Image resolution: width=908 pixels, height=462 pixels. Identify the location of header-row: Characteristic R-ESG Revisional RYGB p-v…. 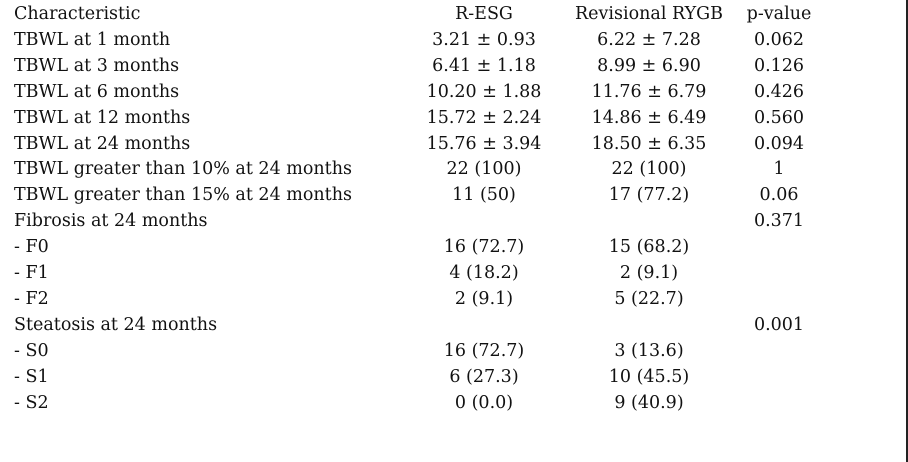
(416, 15).